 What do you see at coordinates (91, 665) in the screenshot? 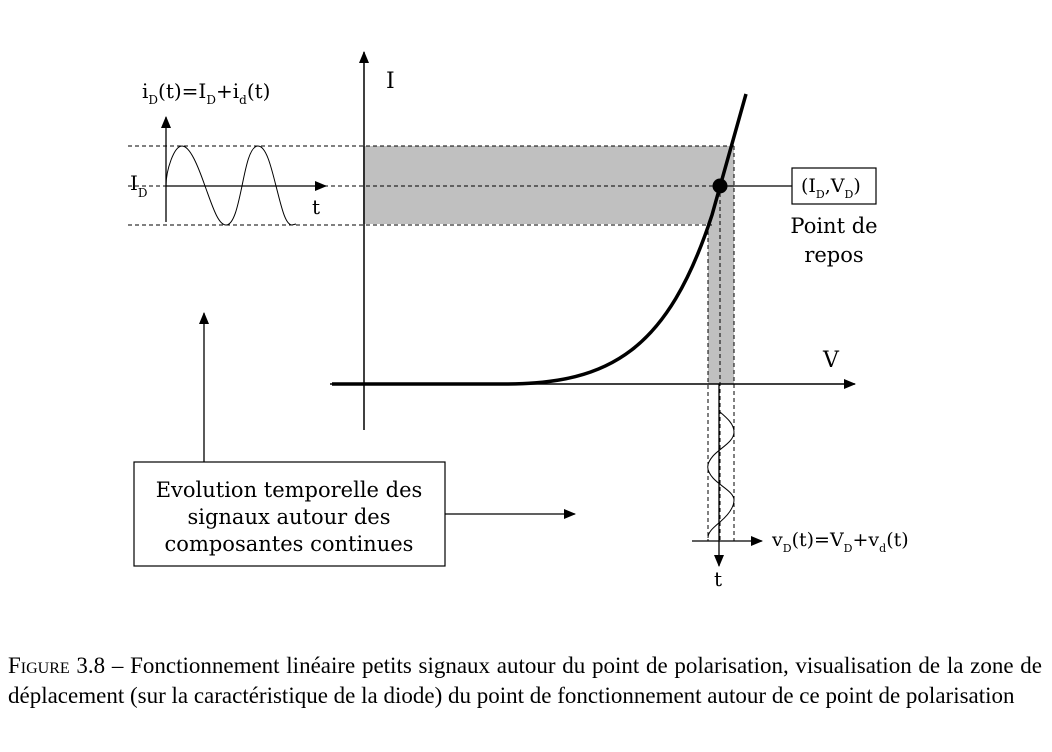
I see `figure-caption-number: 3.8` at bounding box center [91, 665].